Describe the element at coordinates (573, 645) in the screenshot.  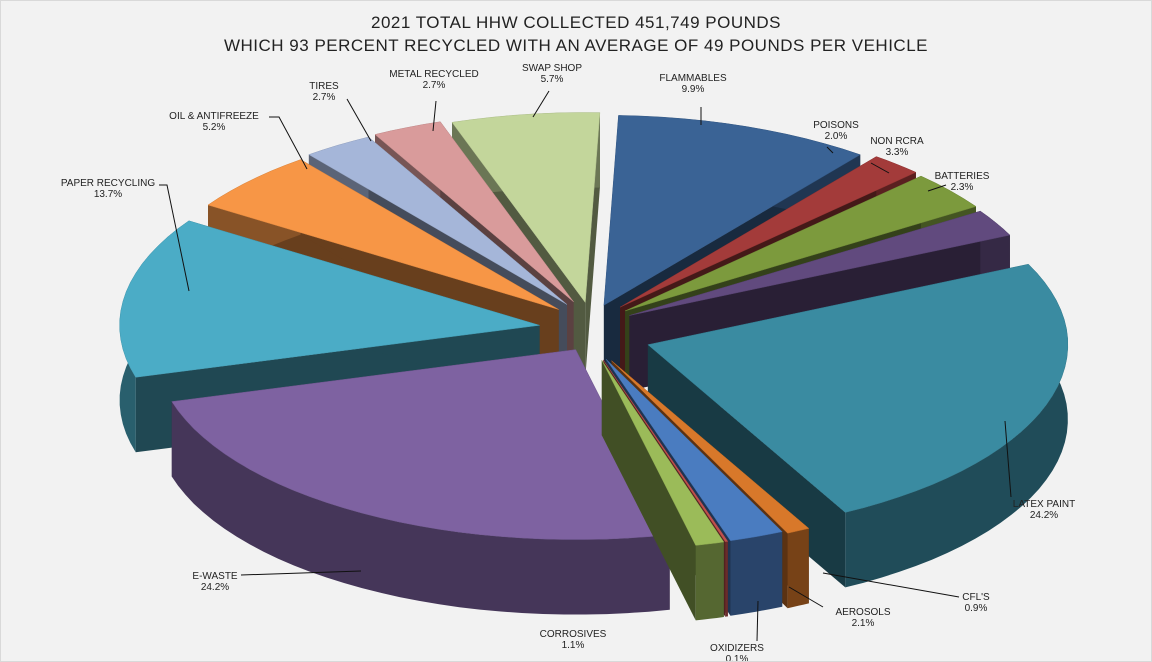
I see `slice-percent-label: 1.1%` at that location.